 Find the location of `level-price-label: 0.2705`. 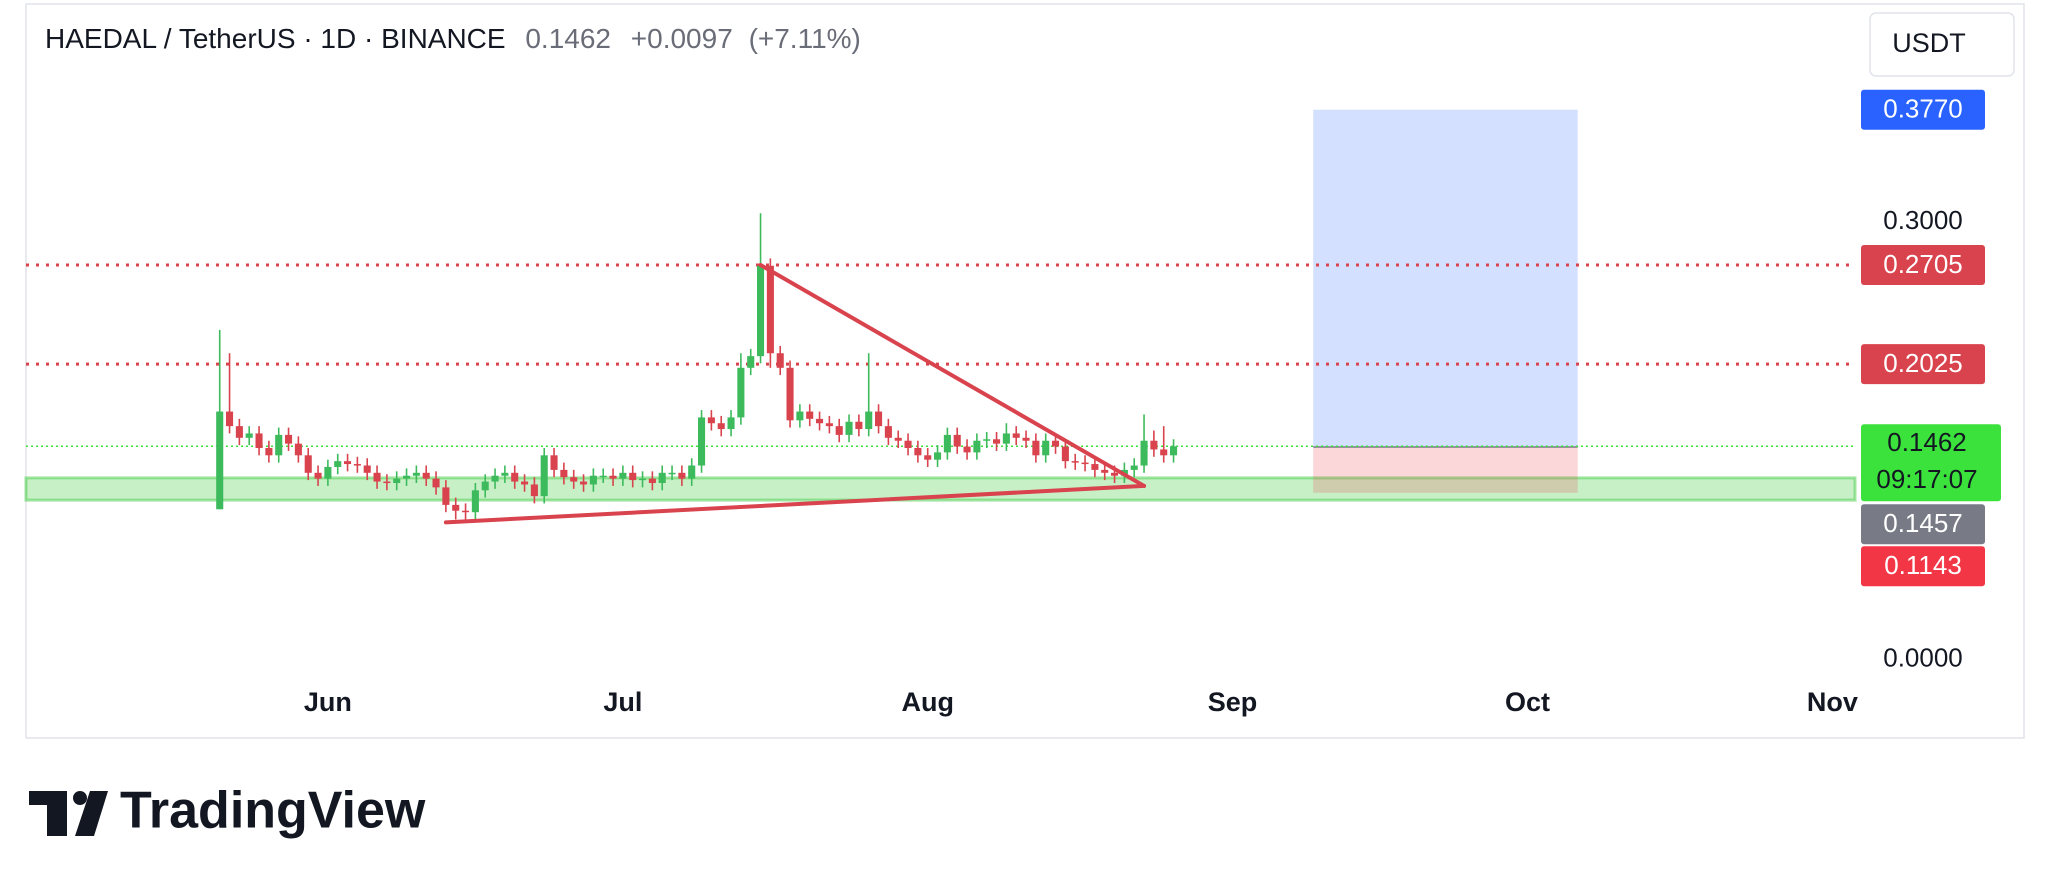

level-price-label: 0.2705 is located at coordinates (1923, 264).